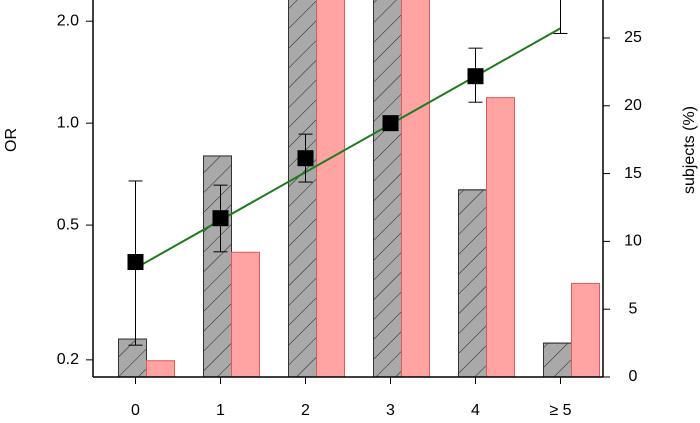  What do you see at coordinates (633, 105) in the screenshot?
I see `y2-tick-label: 20` at bounding box center [633, 105].